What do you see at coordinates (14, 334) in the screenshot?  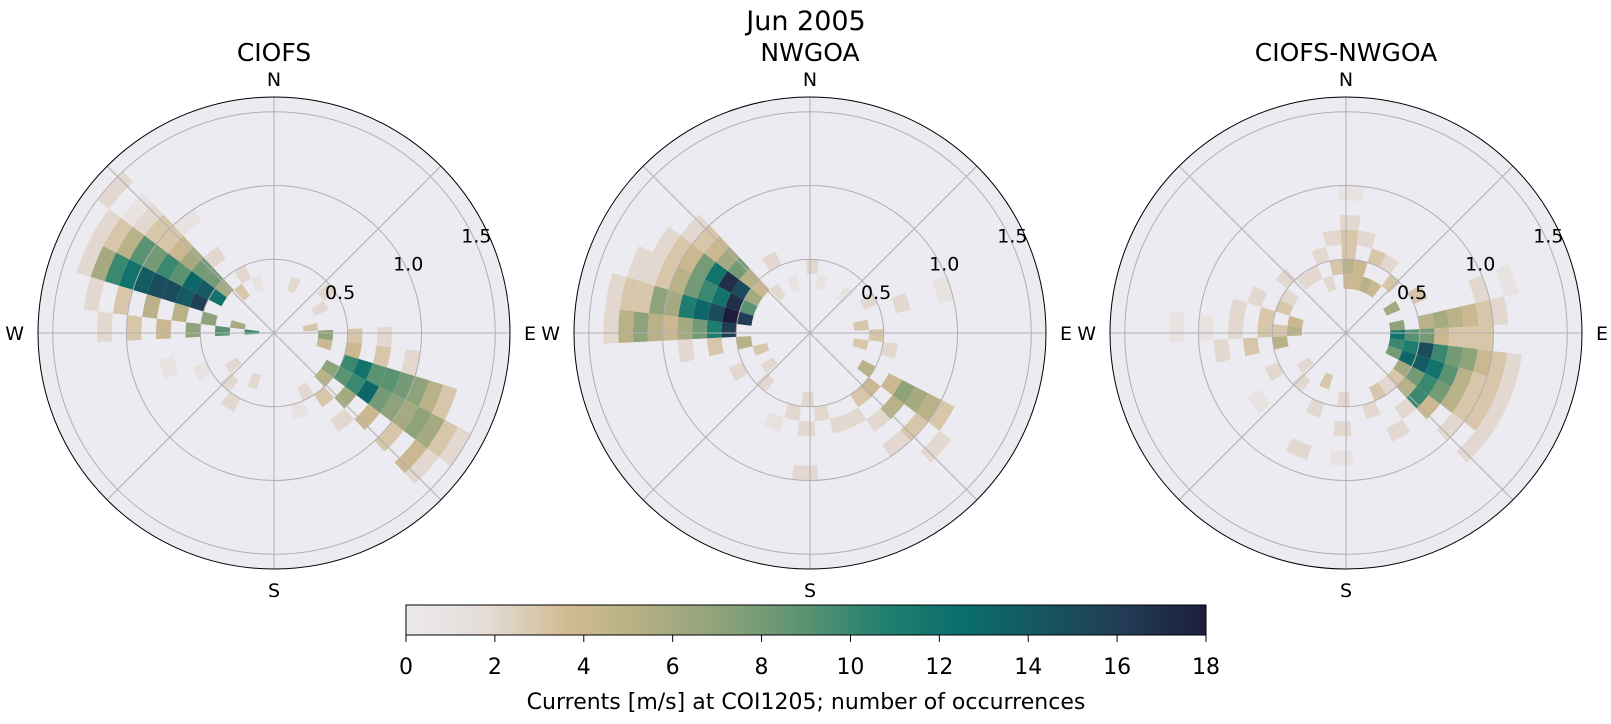 I see `direction-label-w: W` at bounding box center [14, 334].